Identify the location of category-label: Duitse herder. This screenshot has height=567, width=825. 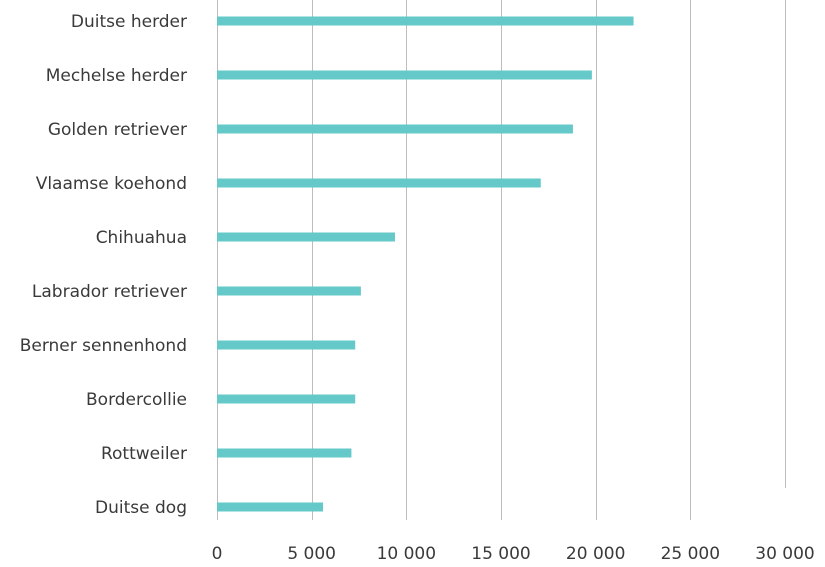
(129, 22).